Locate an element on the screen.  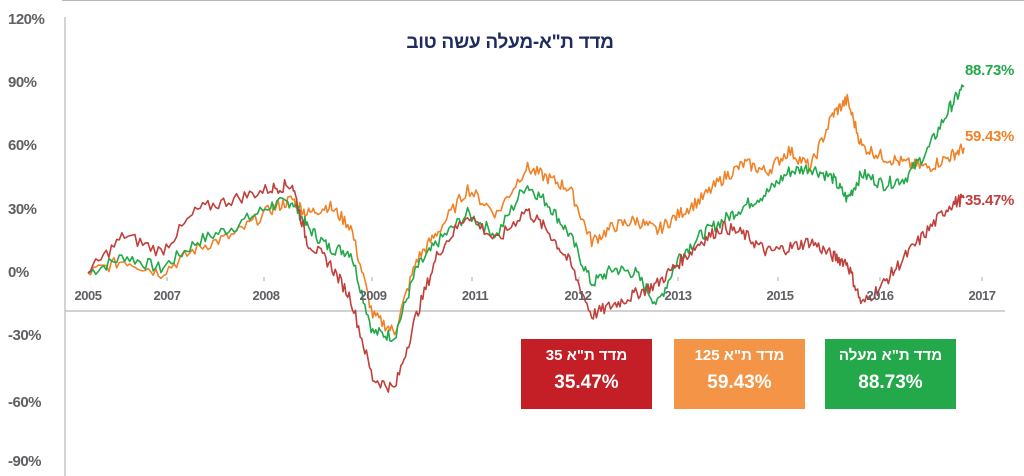
end-label-ta-maala: 88.73% is located at coordinates (990, 70).